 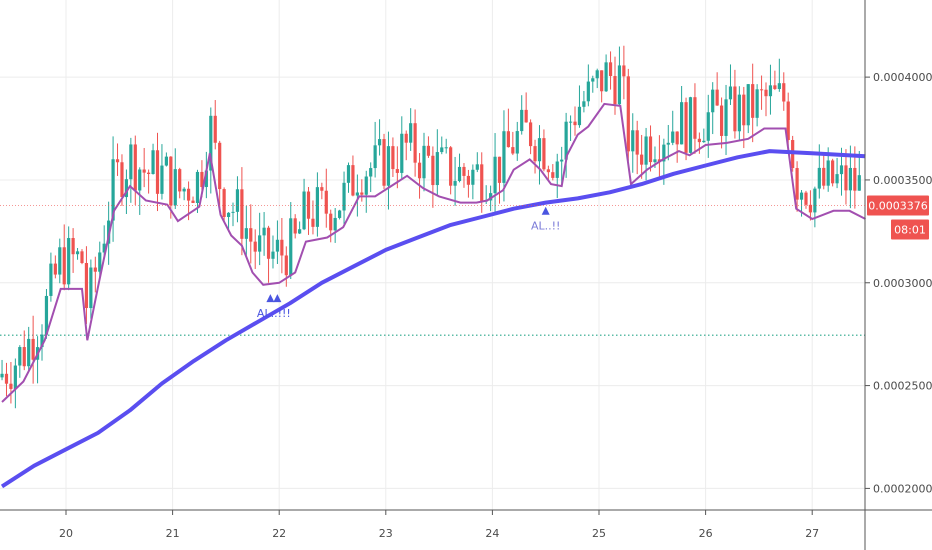 I want to click on x-tick-label: 20, so click(x=66, y=533).